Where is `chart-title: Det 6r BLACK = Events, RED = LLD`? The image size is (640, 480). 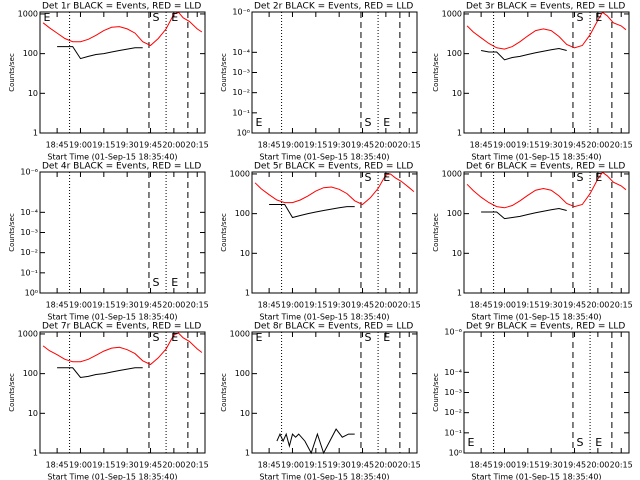 chart-title: Det 6r BLACK = Events, RED = LLD is located at coordinates (545, 167).